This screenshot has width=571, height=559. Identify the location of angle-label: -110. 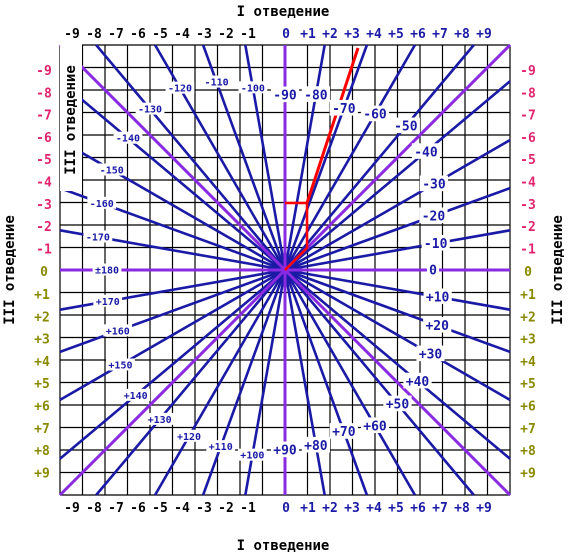
(217, 83).